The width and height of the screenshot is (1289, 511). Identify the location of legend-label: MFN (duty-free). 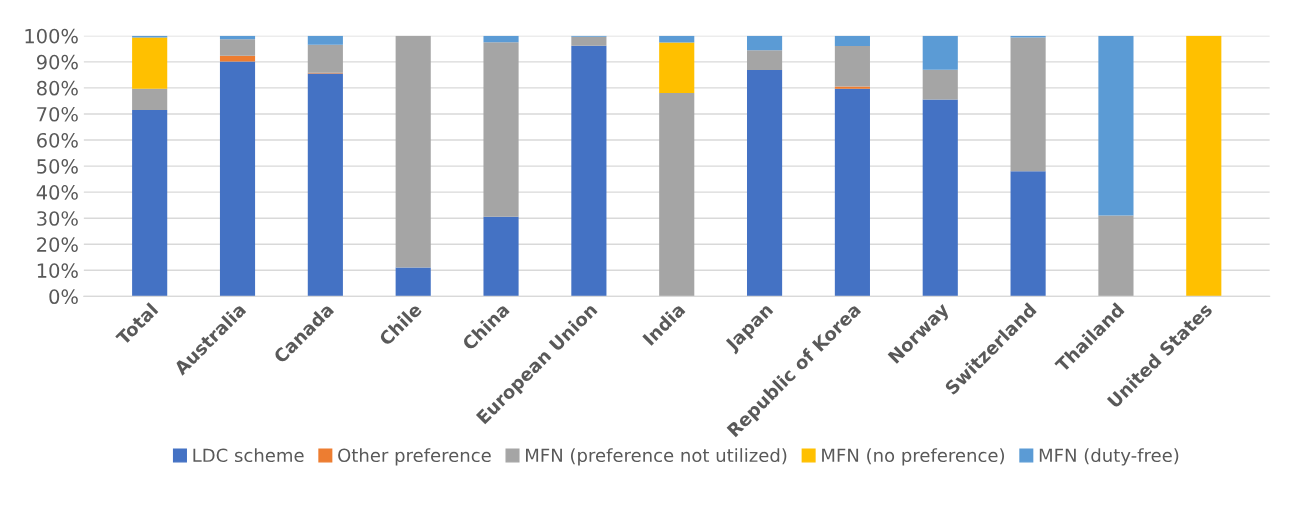
(1109, 457).